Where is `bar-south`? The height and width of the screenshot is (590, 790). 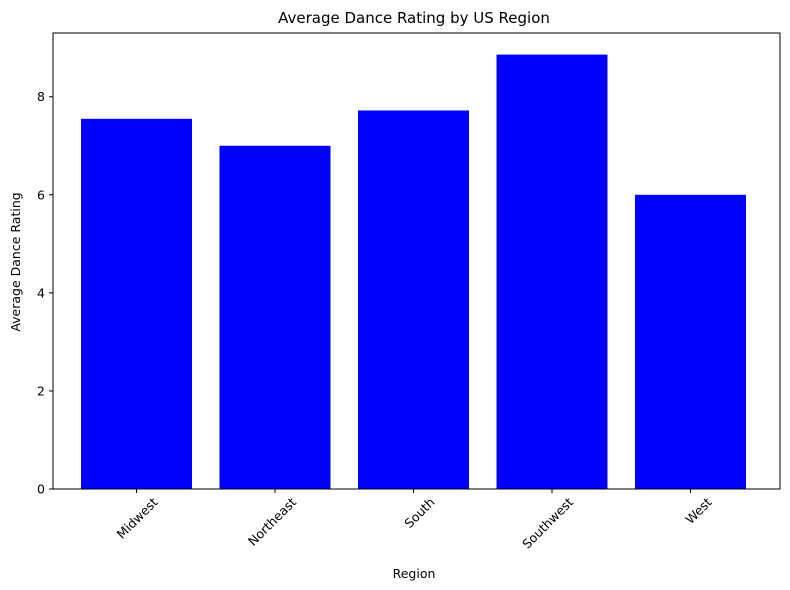 bar-south is located at coordinates (413, 299).